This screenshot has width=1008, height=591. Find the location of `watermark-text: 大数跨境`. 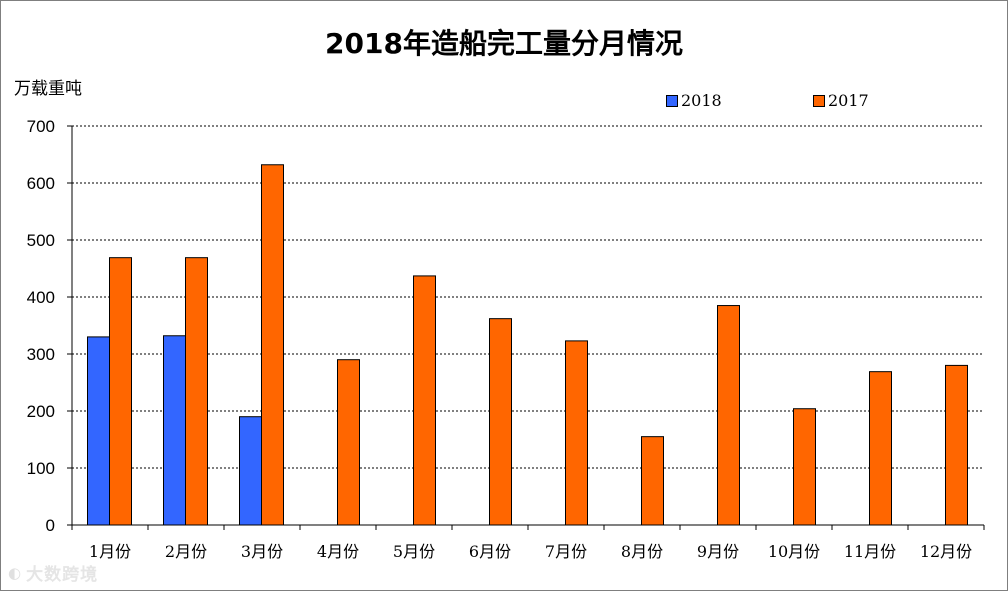

watermark-text: 大数跨境 is located at coordinates (62, 575).